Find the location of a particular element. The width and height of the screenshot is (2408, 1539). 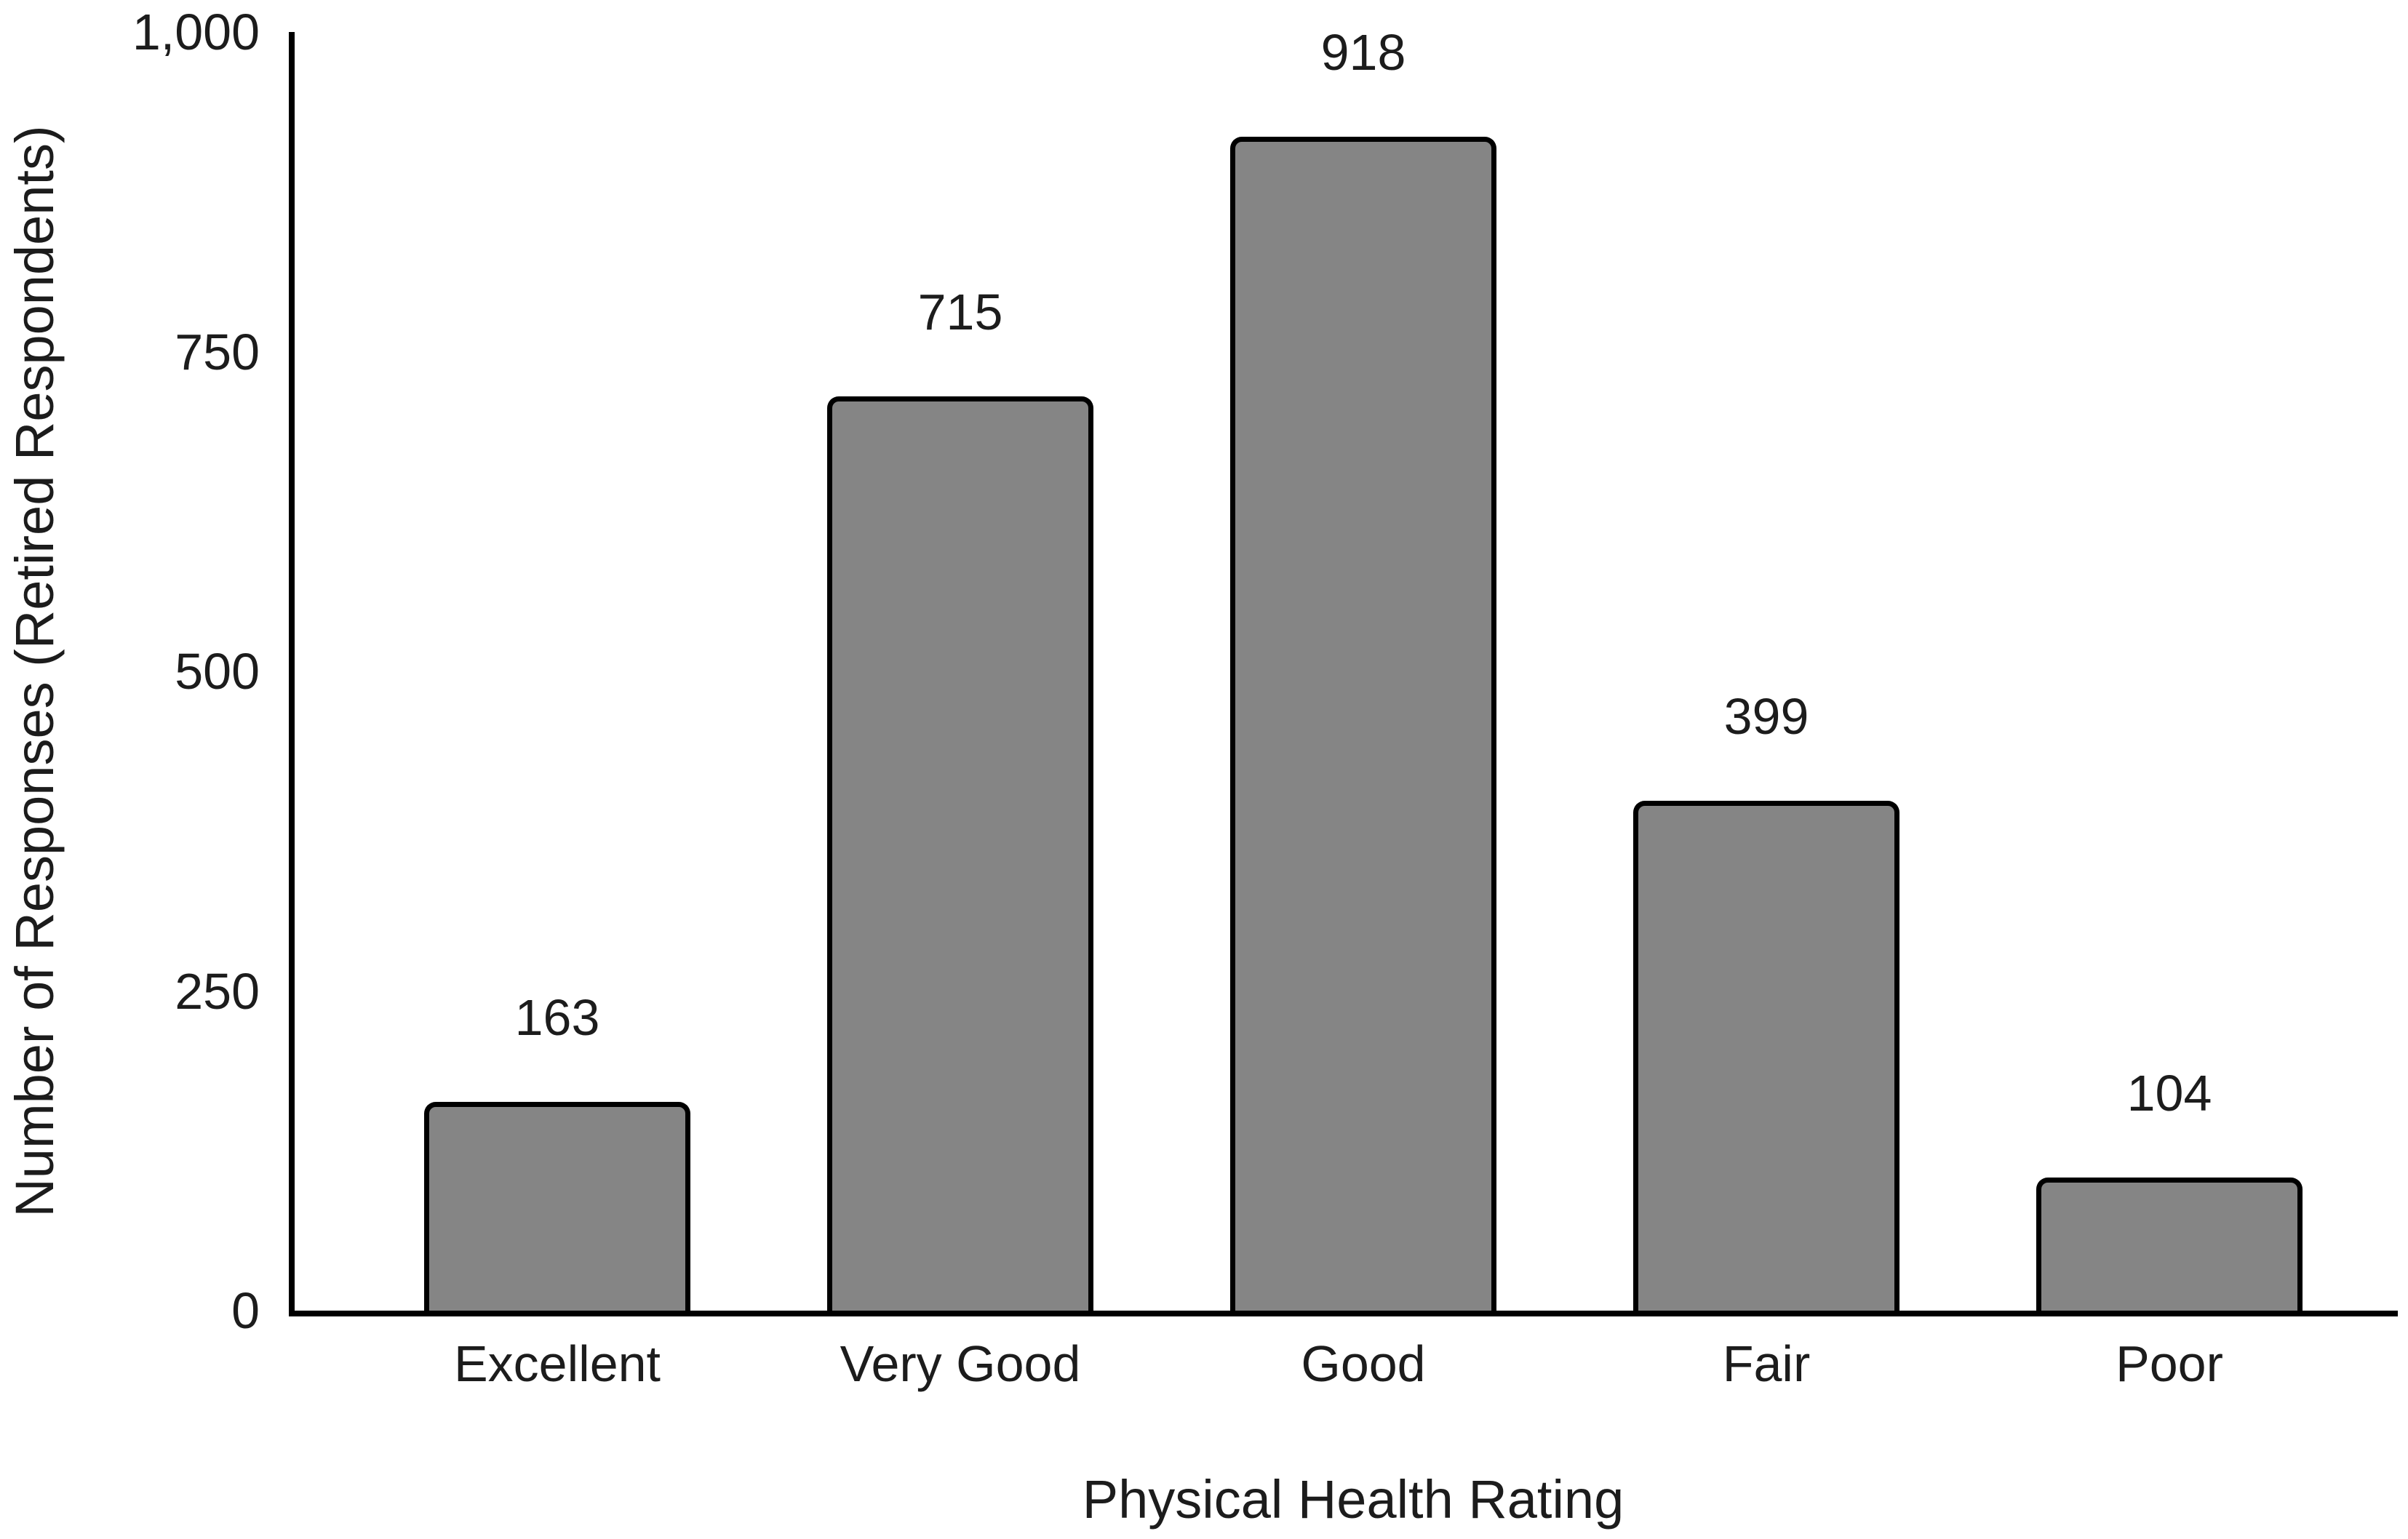

y-tick-label-0: 0 is located at coordinates (246, 1310).